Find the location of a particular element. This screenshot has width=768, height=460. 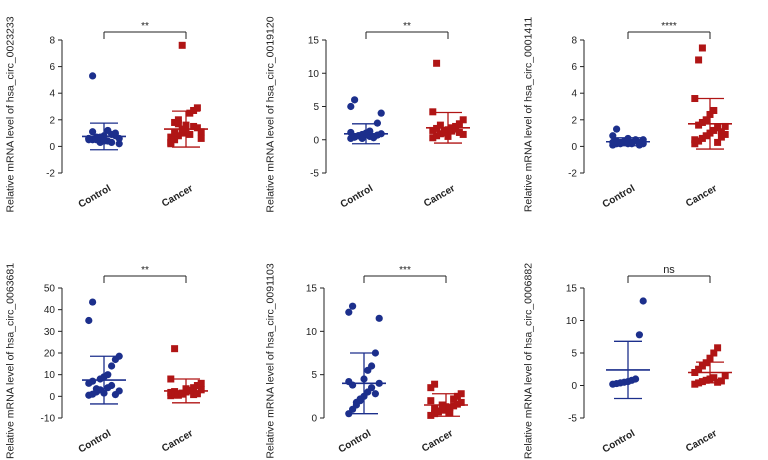

y-axis-title: Relative mRNA level of hsa_circ_0063681 is located at coordinates (11, 361).